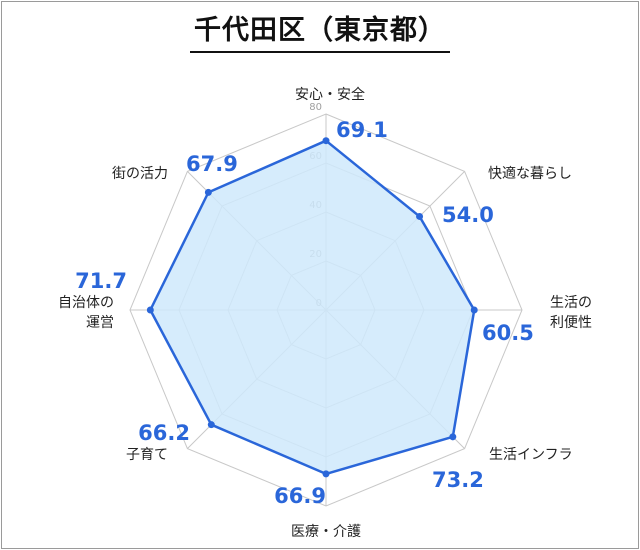 The image size is (640, 550). Describe the element at coordinates (212, 164) in the screenshot. I see `data-label: 67.9` at that location.